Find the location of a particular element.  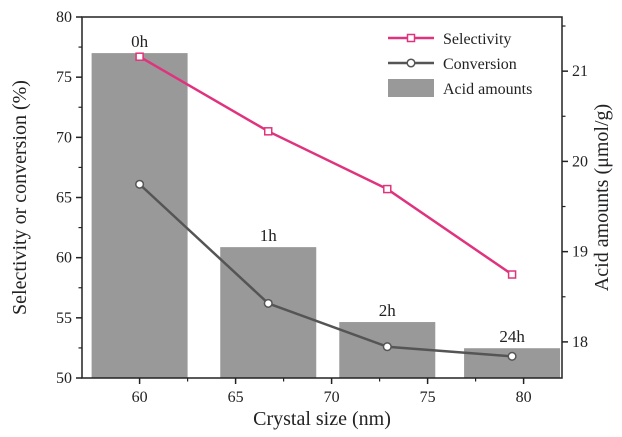

bar-time-label: 0h is located at coordinates (140, 41).